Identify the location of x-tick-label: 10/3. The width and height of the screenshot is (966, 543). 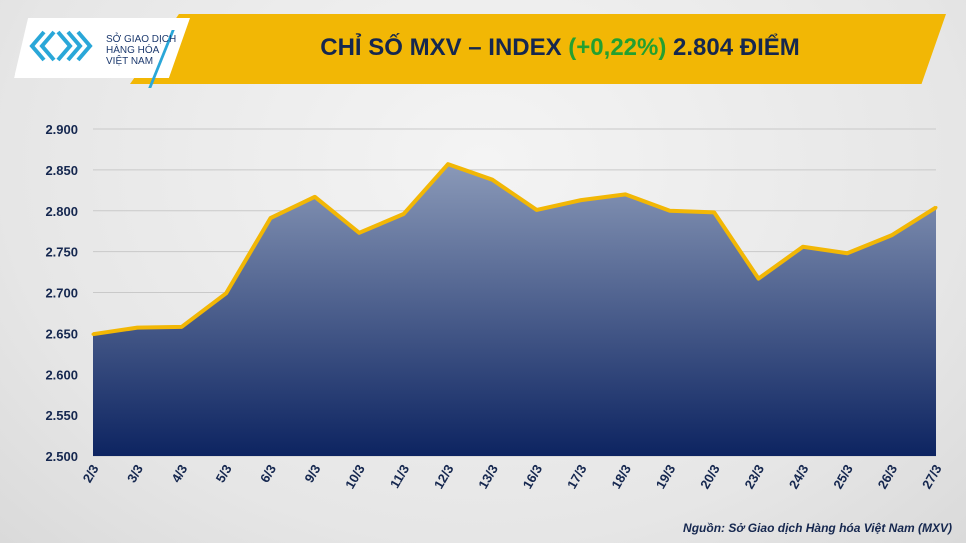
(355, 476).